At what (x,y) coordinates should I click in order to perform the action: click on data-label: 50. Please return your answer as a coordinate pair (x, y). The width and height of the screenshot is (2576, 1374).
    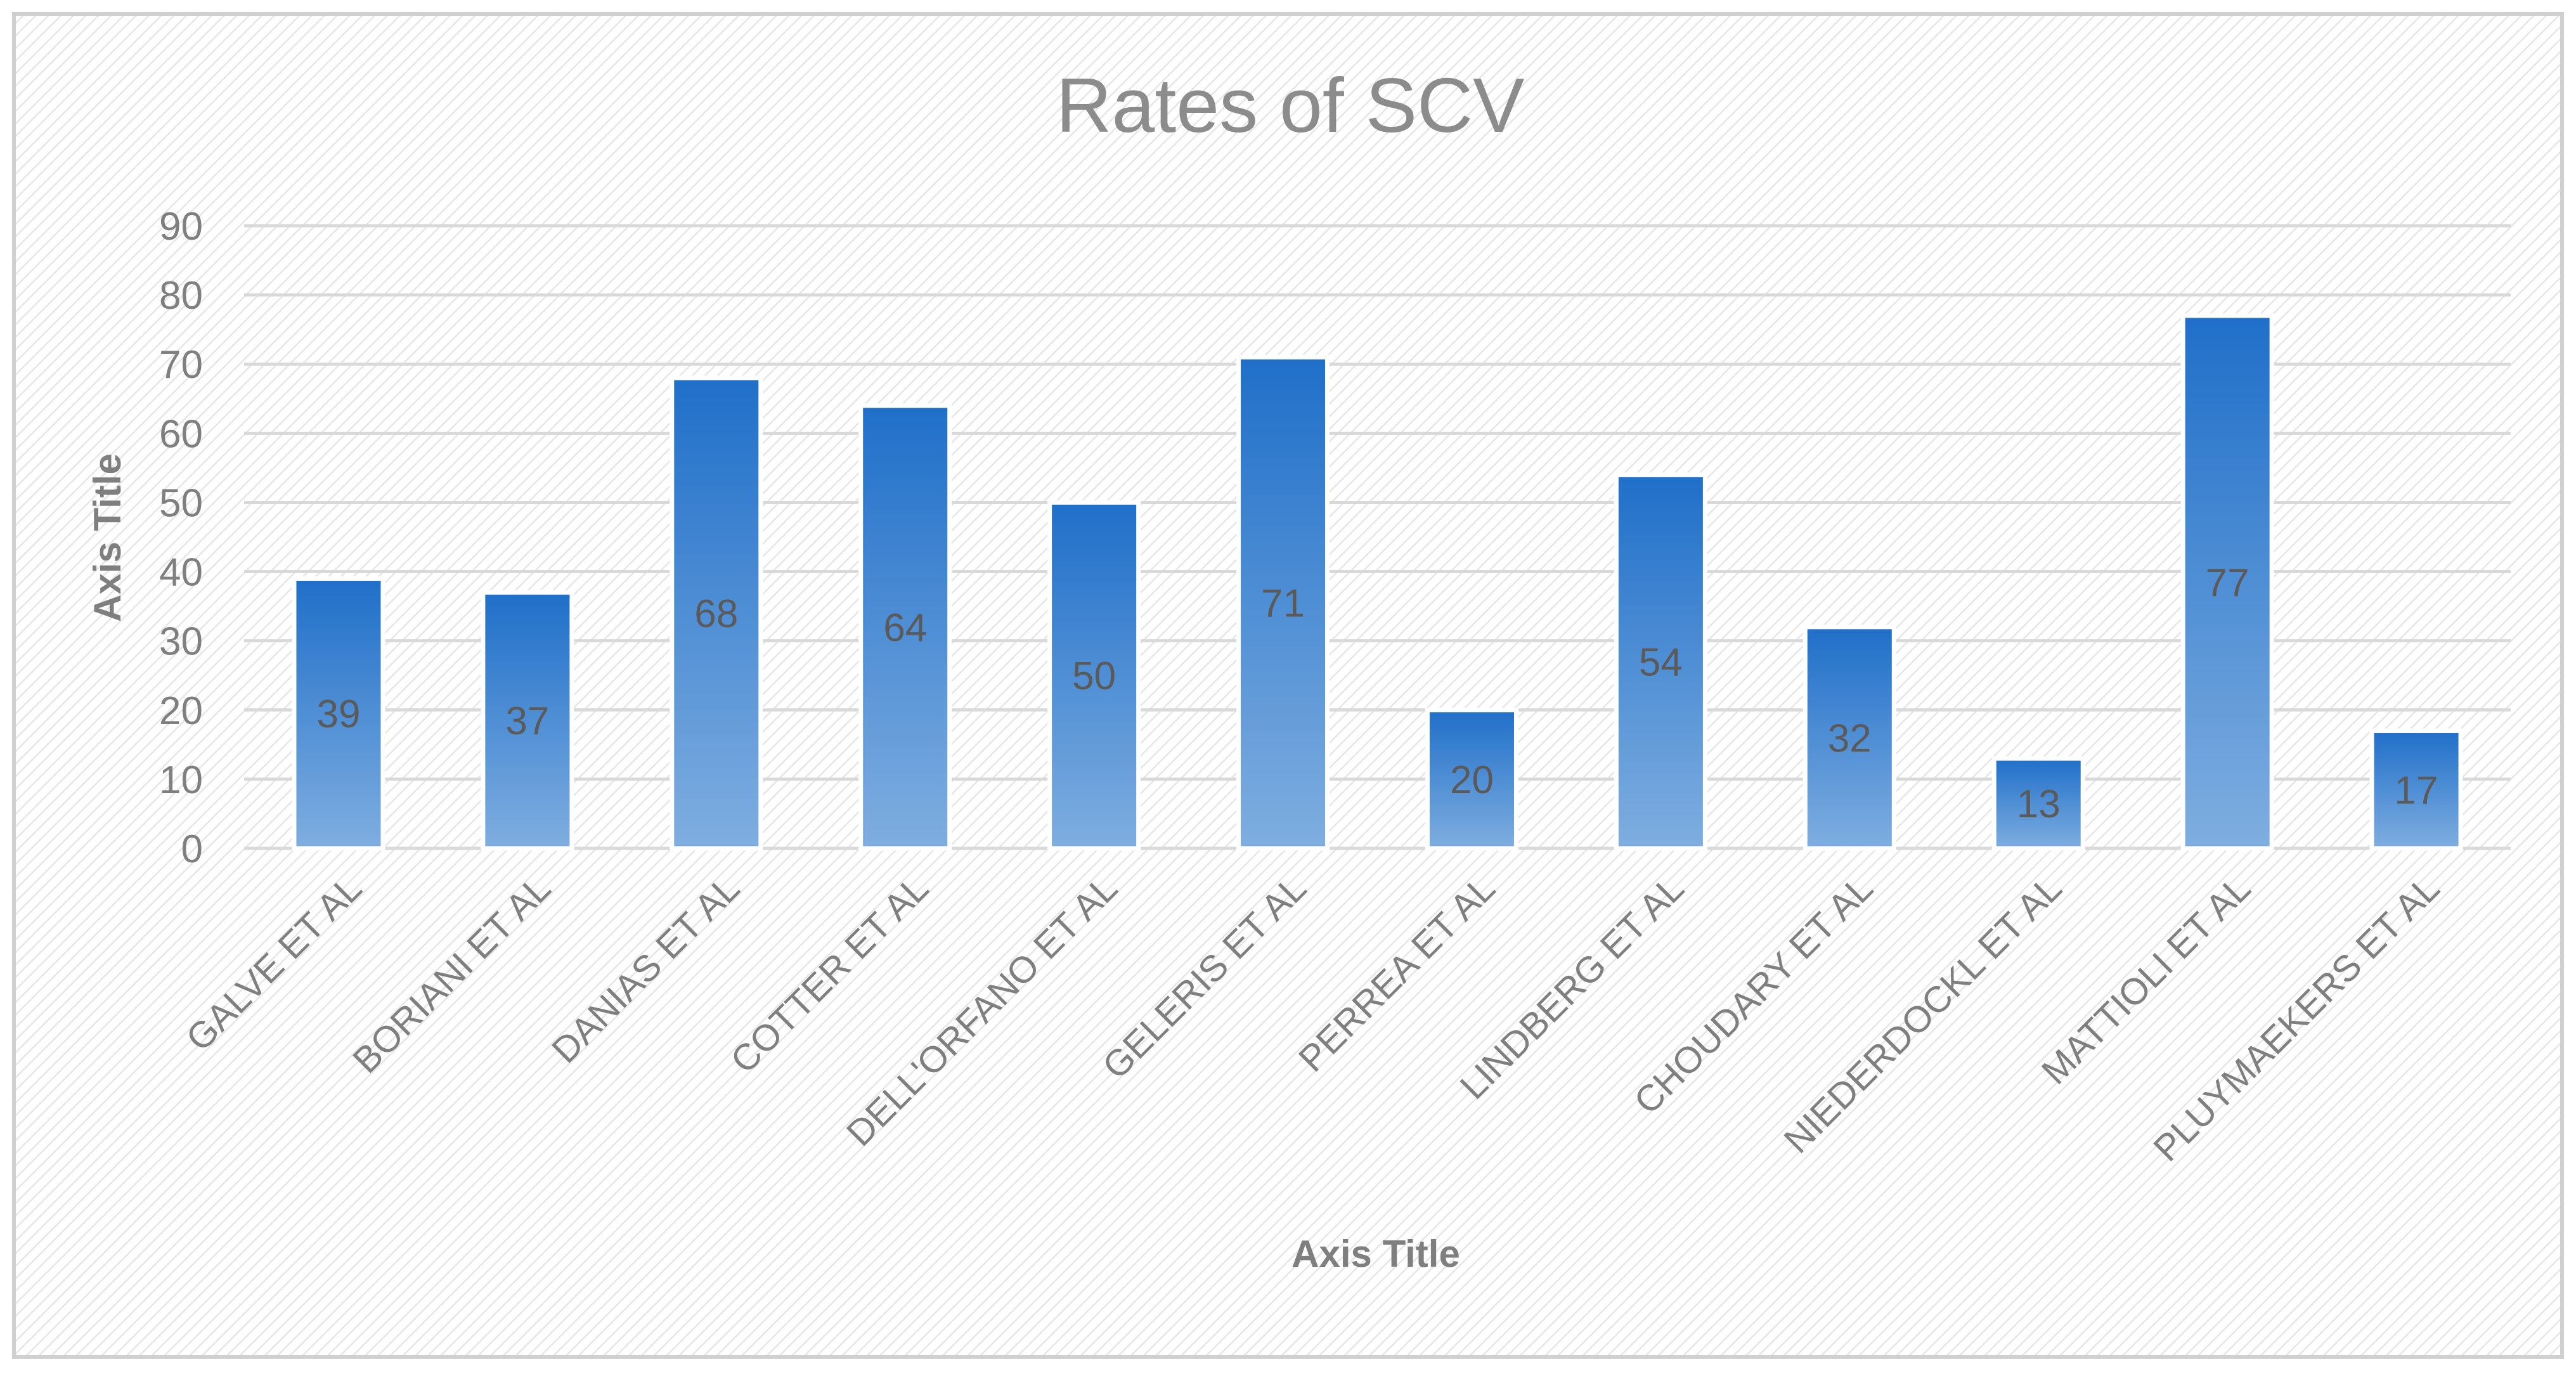
    Looking at the image, I should click on (1094, 676).